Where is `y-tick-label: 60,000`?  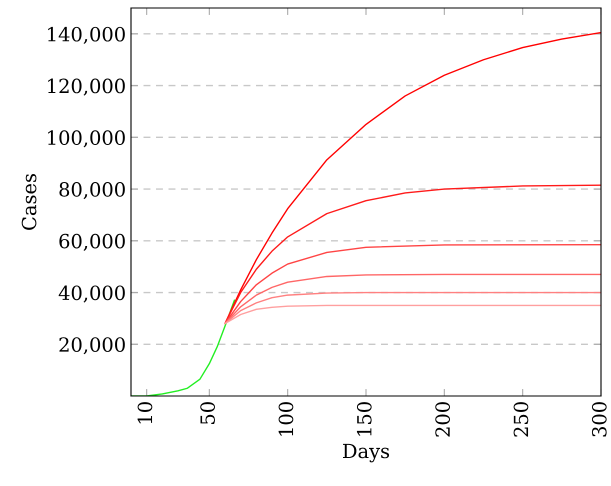
y-tick-label: 60,000 is located at coordinates (92, 242).